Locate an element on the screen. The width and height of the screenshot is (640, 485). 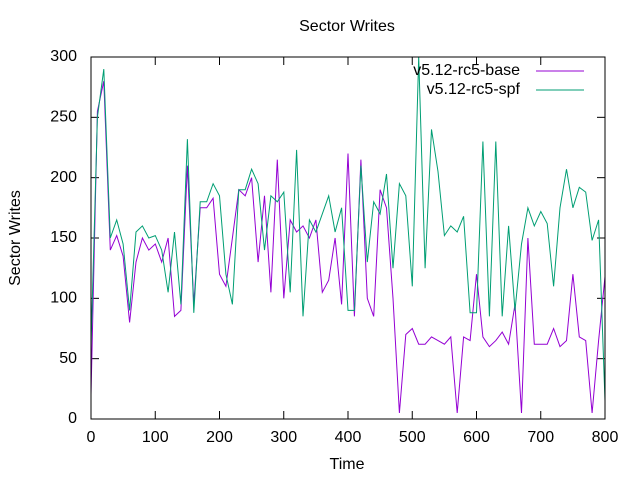
x-tick-label: 500 is located at coordinates (412, 437).